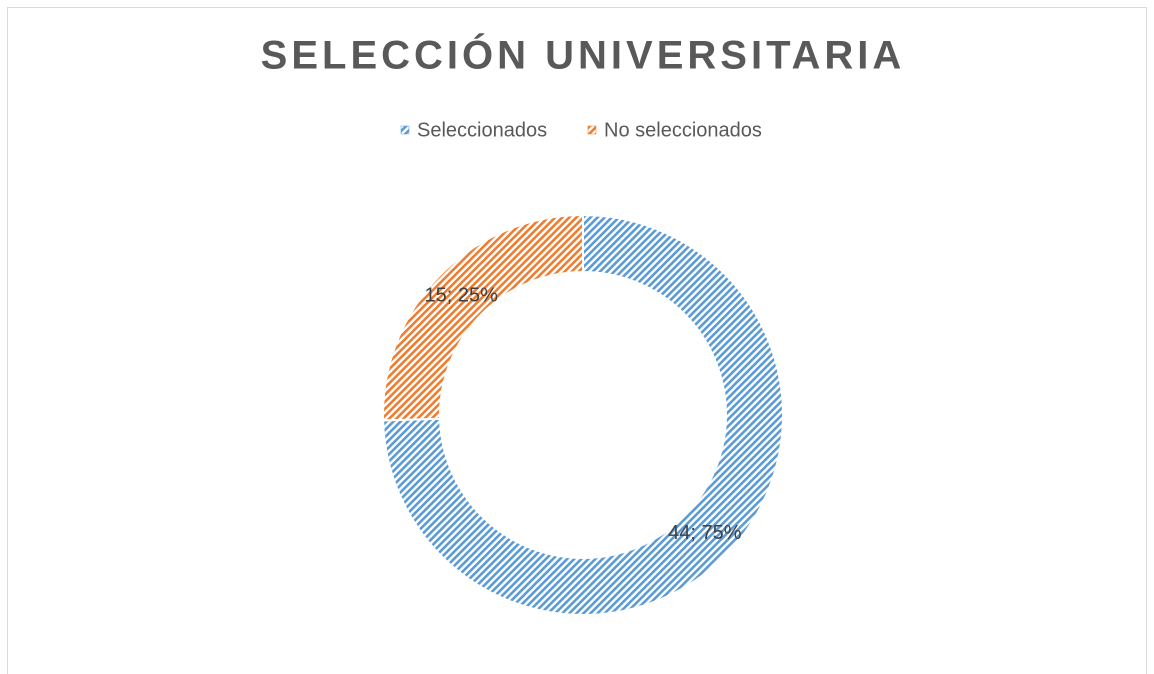 This screenshot has width=1154, height=674. What do you see at coordinates (482, 130) in the screenshot?
I see `legend-label: Seleccionados` at bounding box center [482, 130].